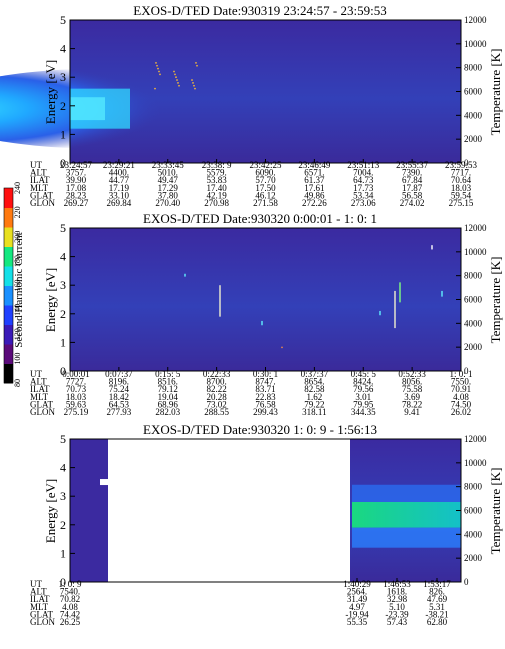 The width and height of the screenshot is (505, 649). I want to click on orbit-row-label: UT, so click(36, 374).